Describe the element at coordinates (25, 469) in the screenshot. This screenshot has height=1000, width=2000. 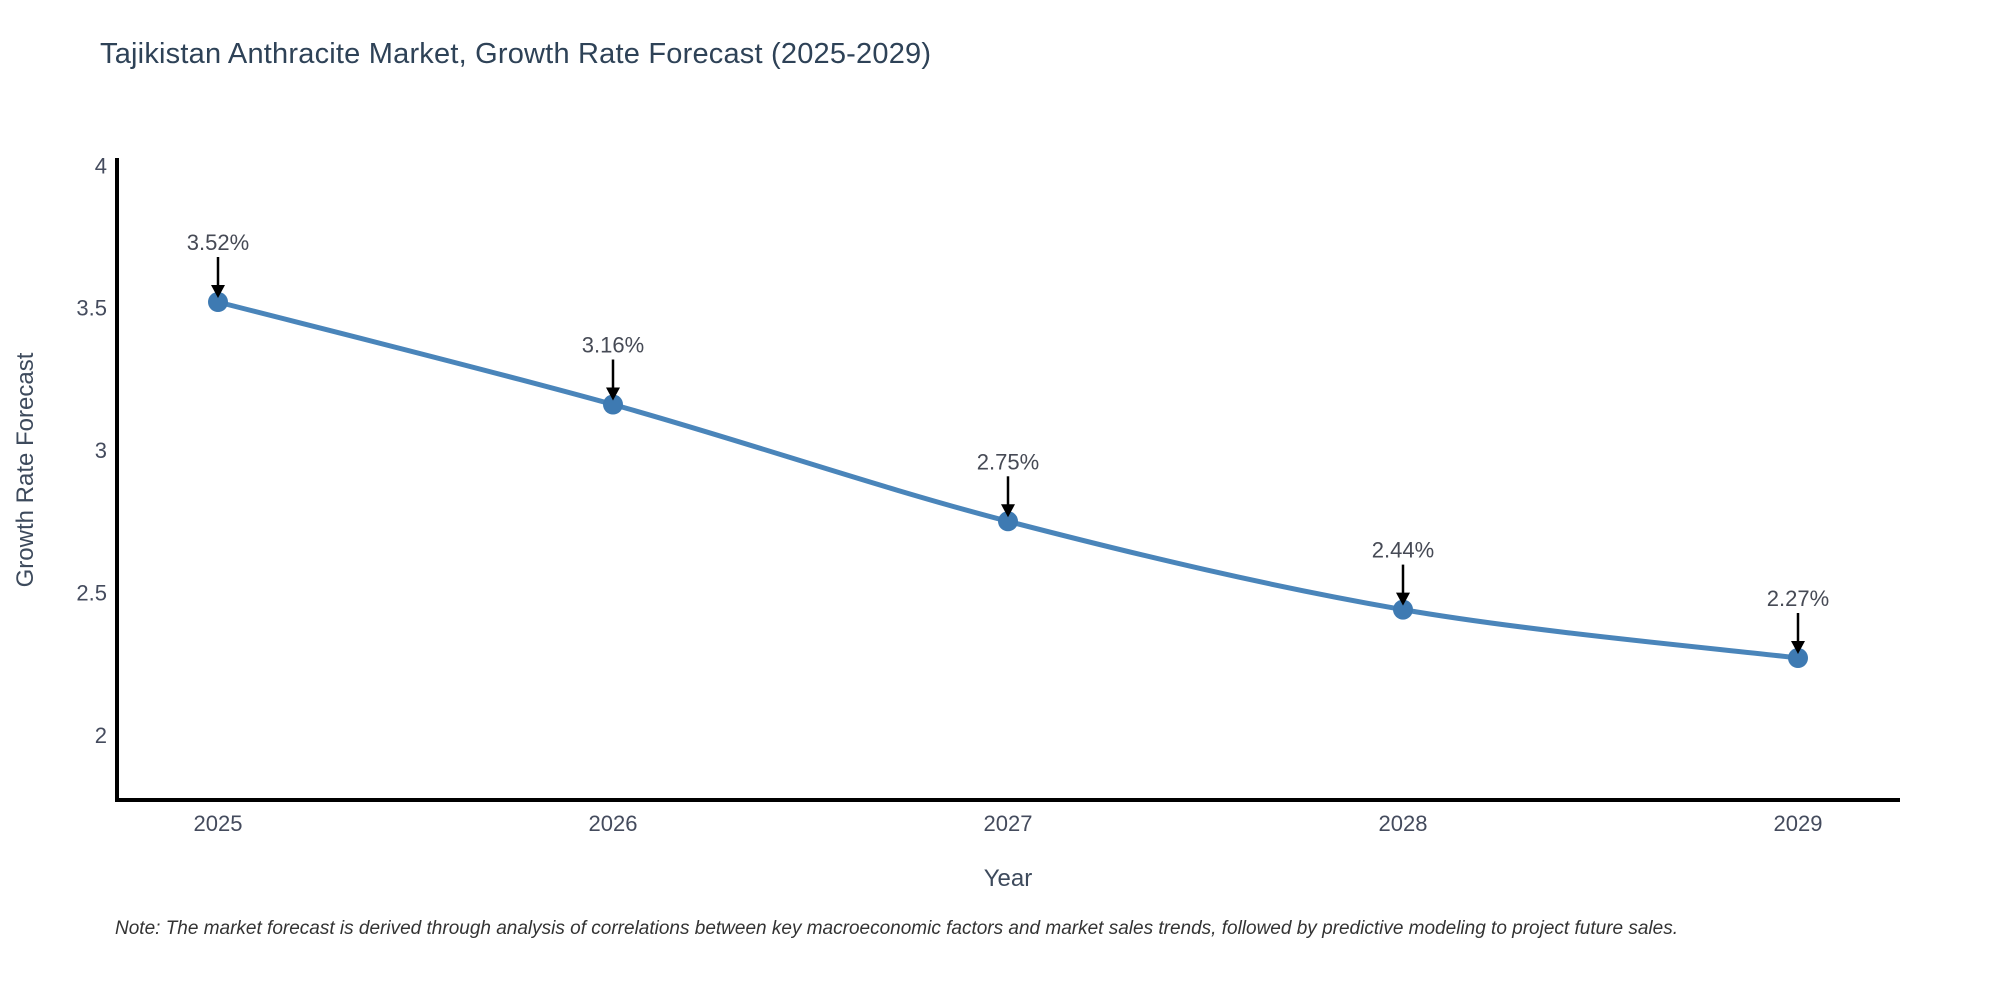
I see `y-axis-title: Growth Rate Forecast` at that location.